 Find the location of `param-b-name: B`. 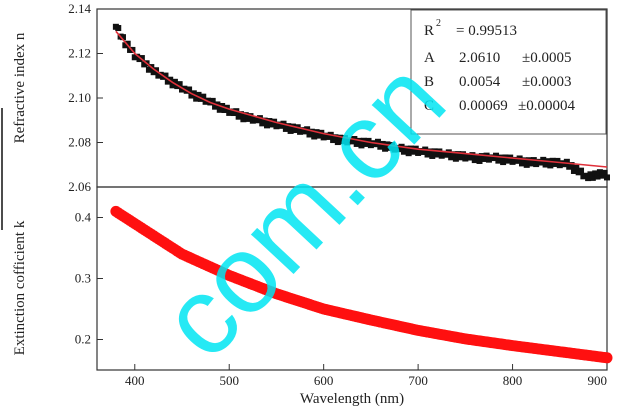

param-b-name: B is located at coordinates (429, 82).